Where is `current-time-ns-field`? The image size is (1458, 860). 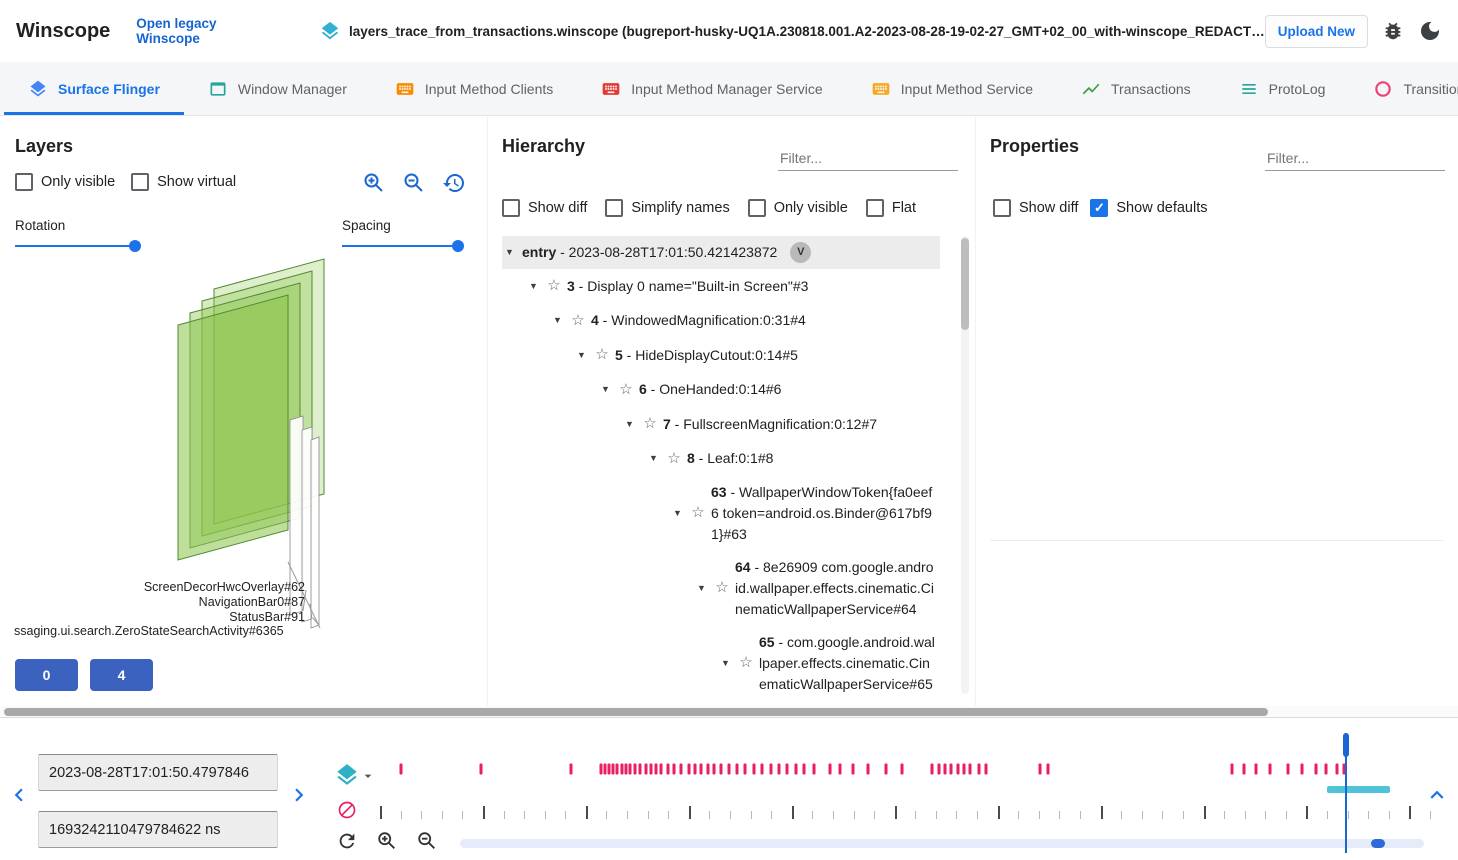 current-time-ns-field is located at coordinates (158, 829).